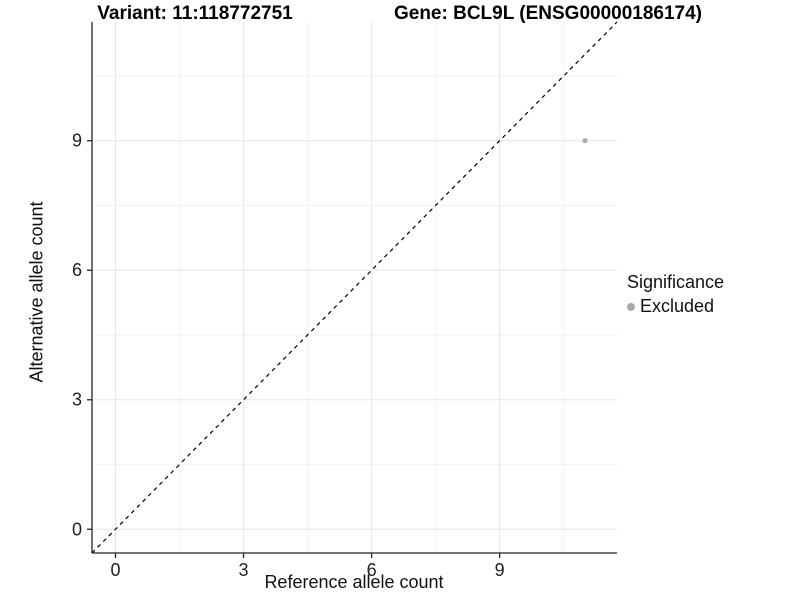 The height and width of the screenshot is (600, 800). I want to click on legend-item-excluded: Excluded, so click(675, 306).